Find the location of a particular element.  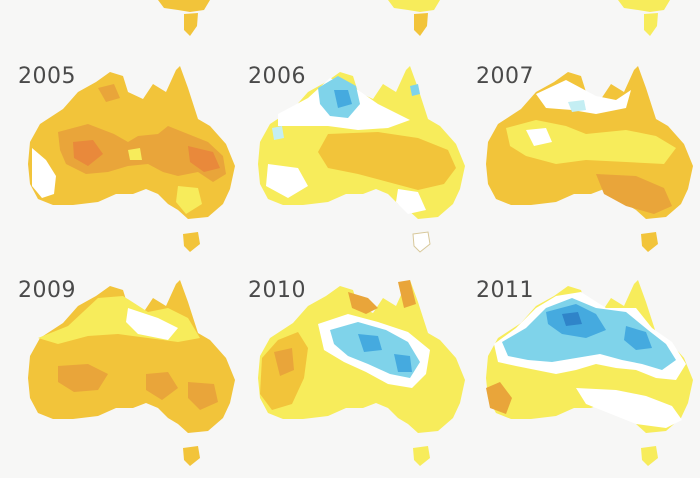

map-panel-2005: 2005 is located at coordinates (133, 164).